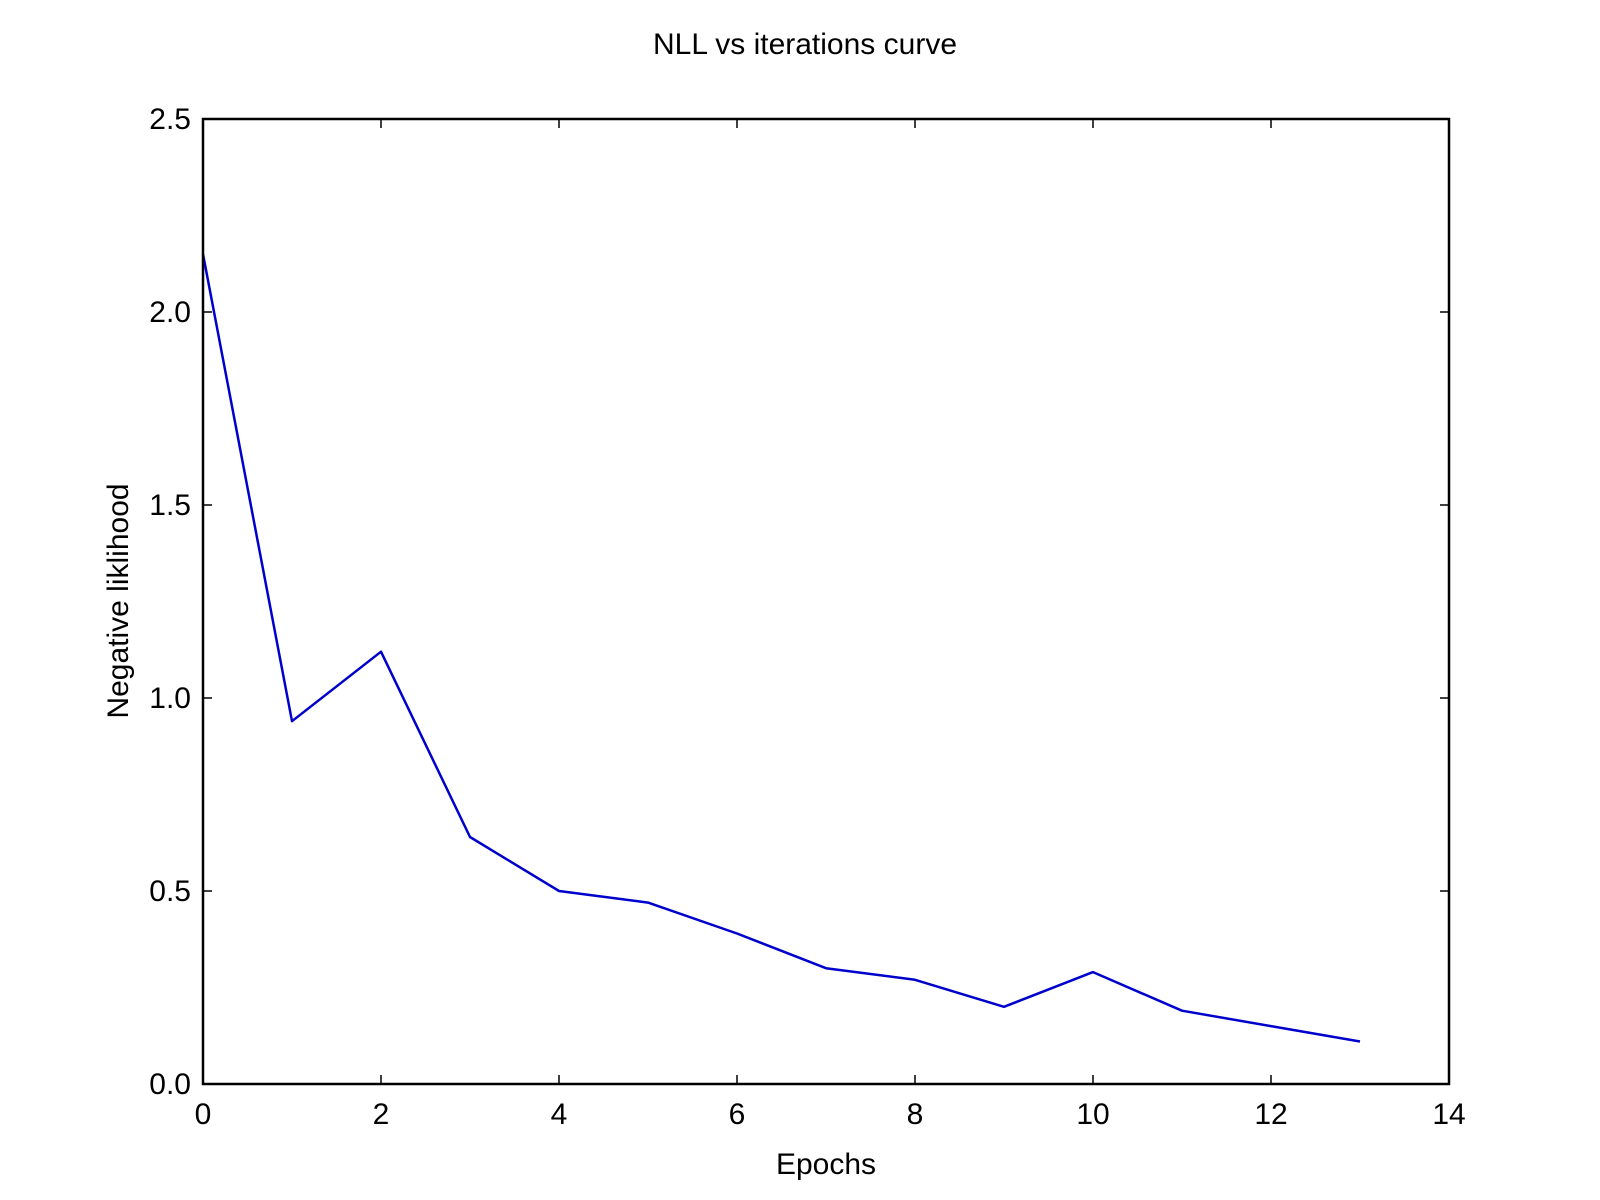 This screenshot has height=1200, width=1600. What do you see at coordinates (559, 1114) in the screenshot?
I see `x-tick-label: 4` at bounding box center [559, 1114].